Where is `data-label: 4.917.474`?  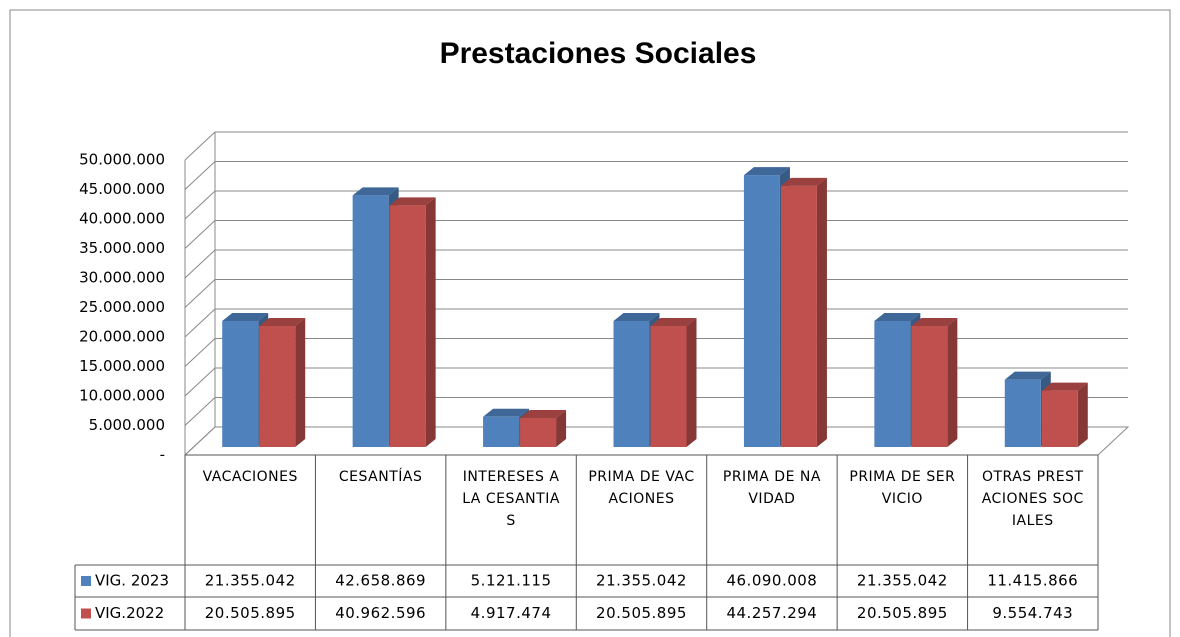
data-label: 4.917.474 is located at coordinates (511, 613).